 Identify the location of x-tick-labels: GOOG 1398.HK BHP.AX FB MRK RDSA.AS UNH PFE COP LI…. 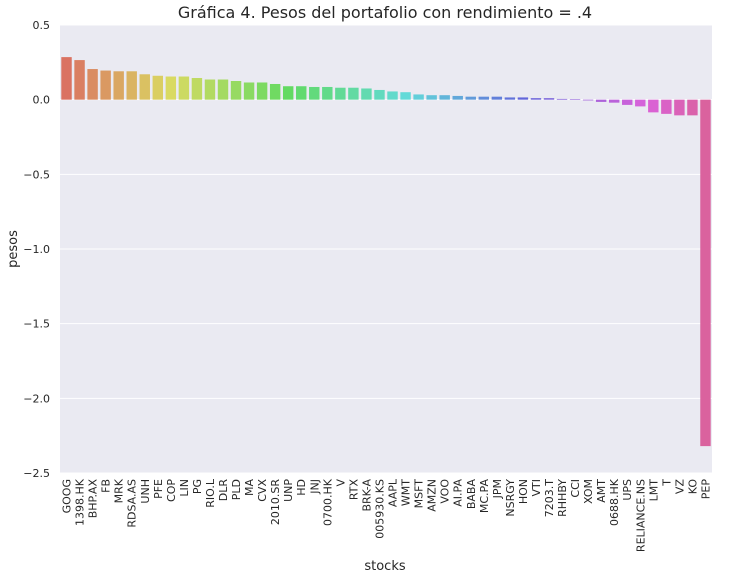
(387, 515).